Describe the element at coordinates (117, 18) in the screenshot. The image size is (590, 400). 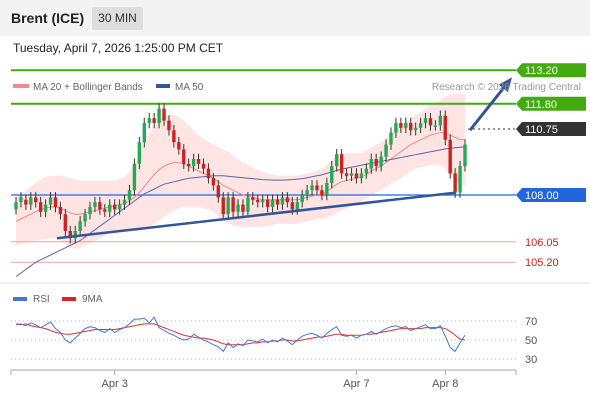
I see `interval-badge: 30 MIN` at that location.